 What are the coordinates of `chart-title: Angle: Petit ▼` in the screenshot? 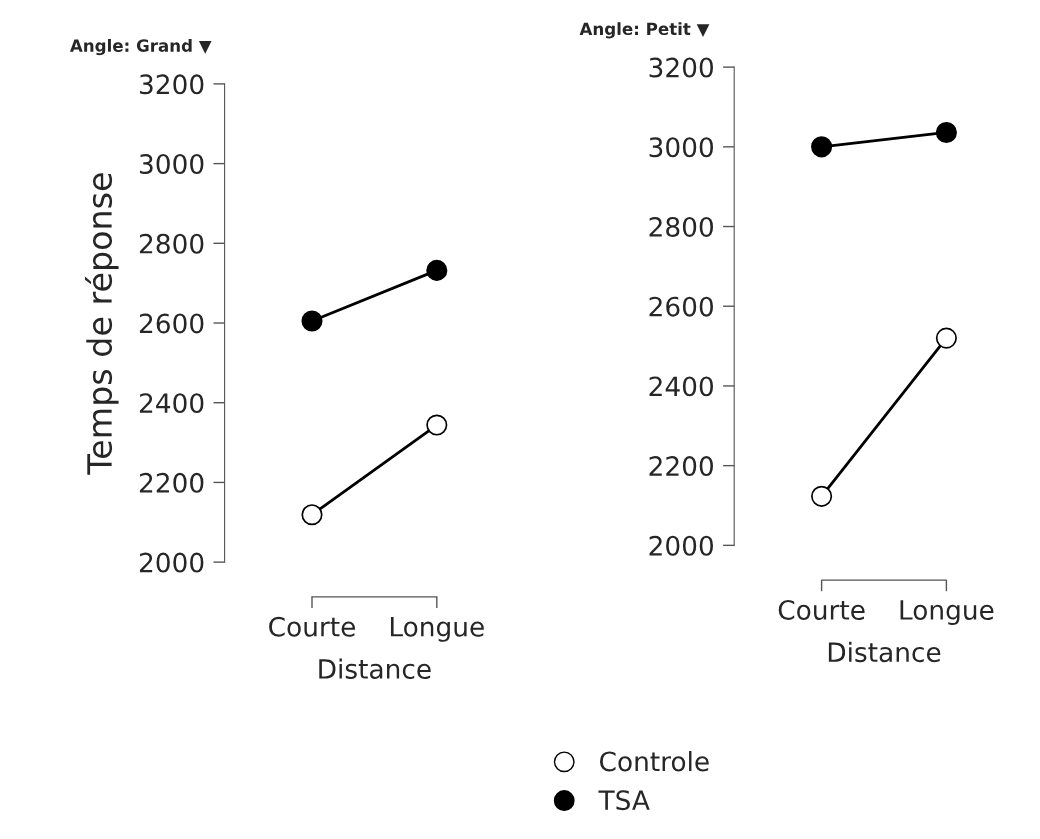 It's located at (644, 30).